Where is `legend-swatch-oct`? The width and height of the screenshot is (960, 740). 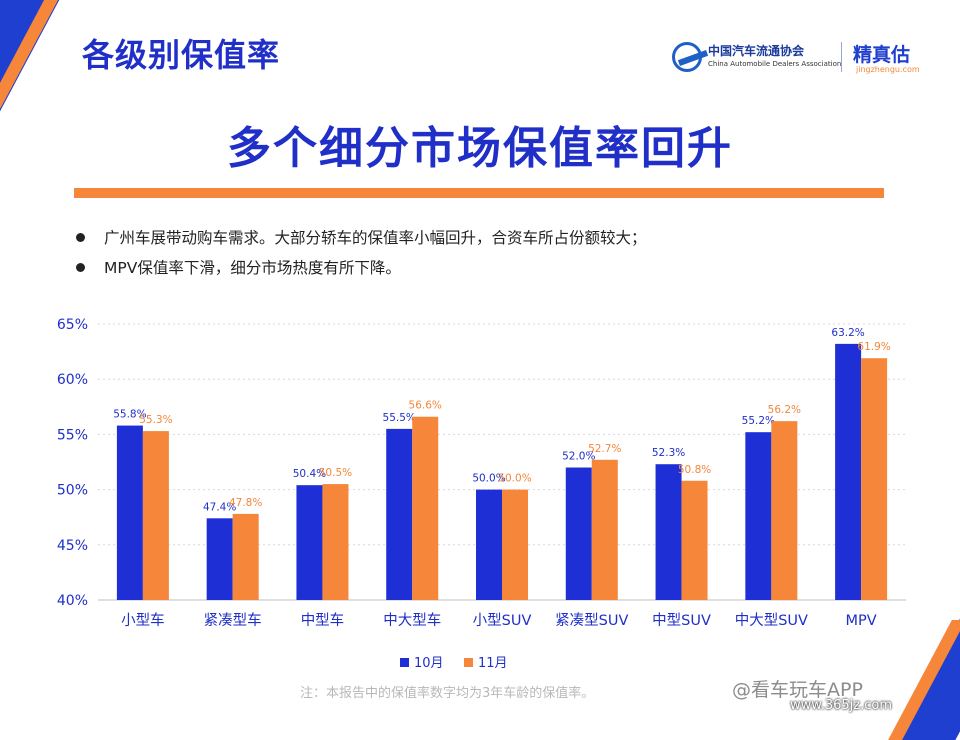 legend-swatch-oct is located at coordinates (404, 662).